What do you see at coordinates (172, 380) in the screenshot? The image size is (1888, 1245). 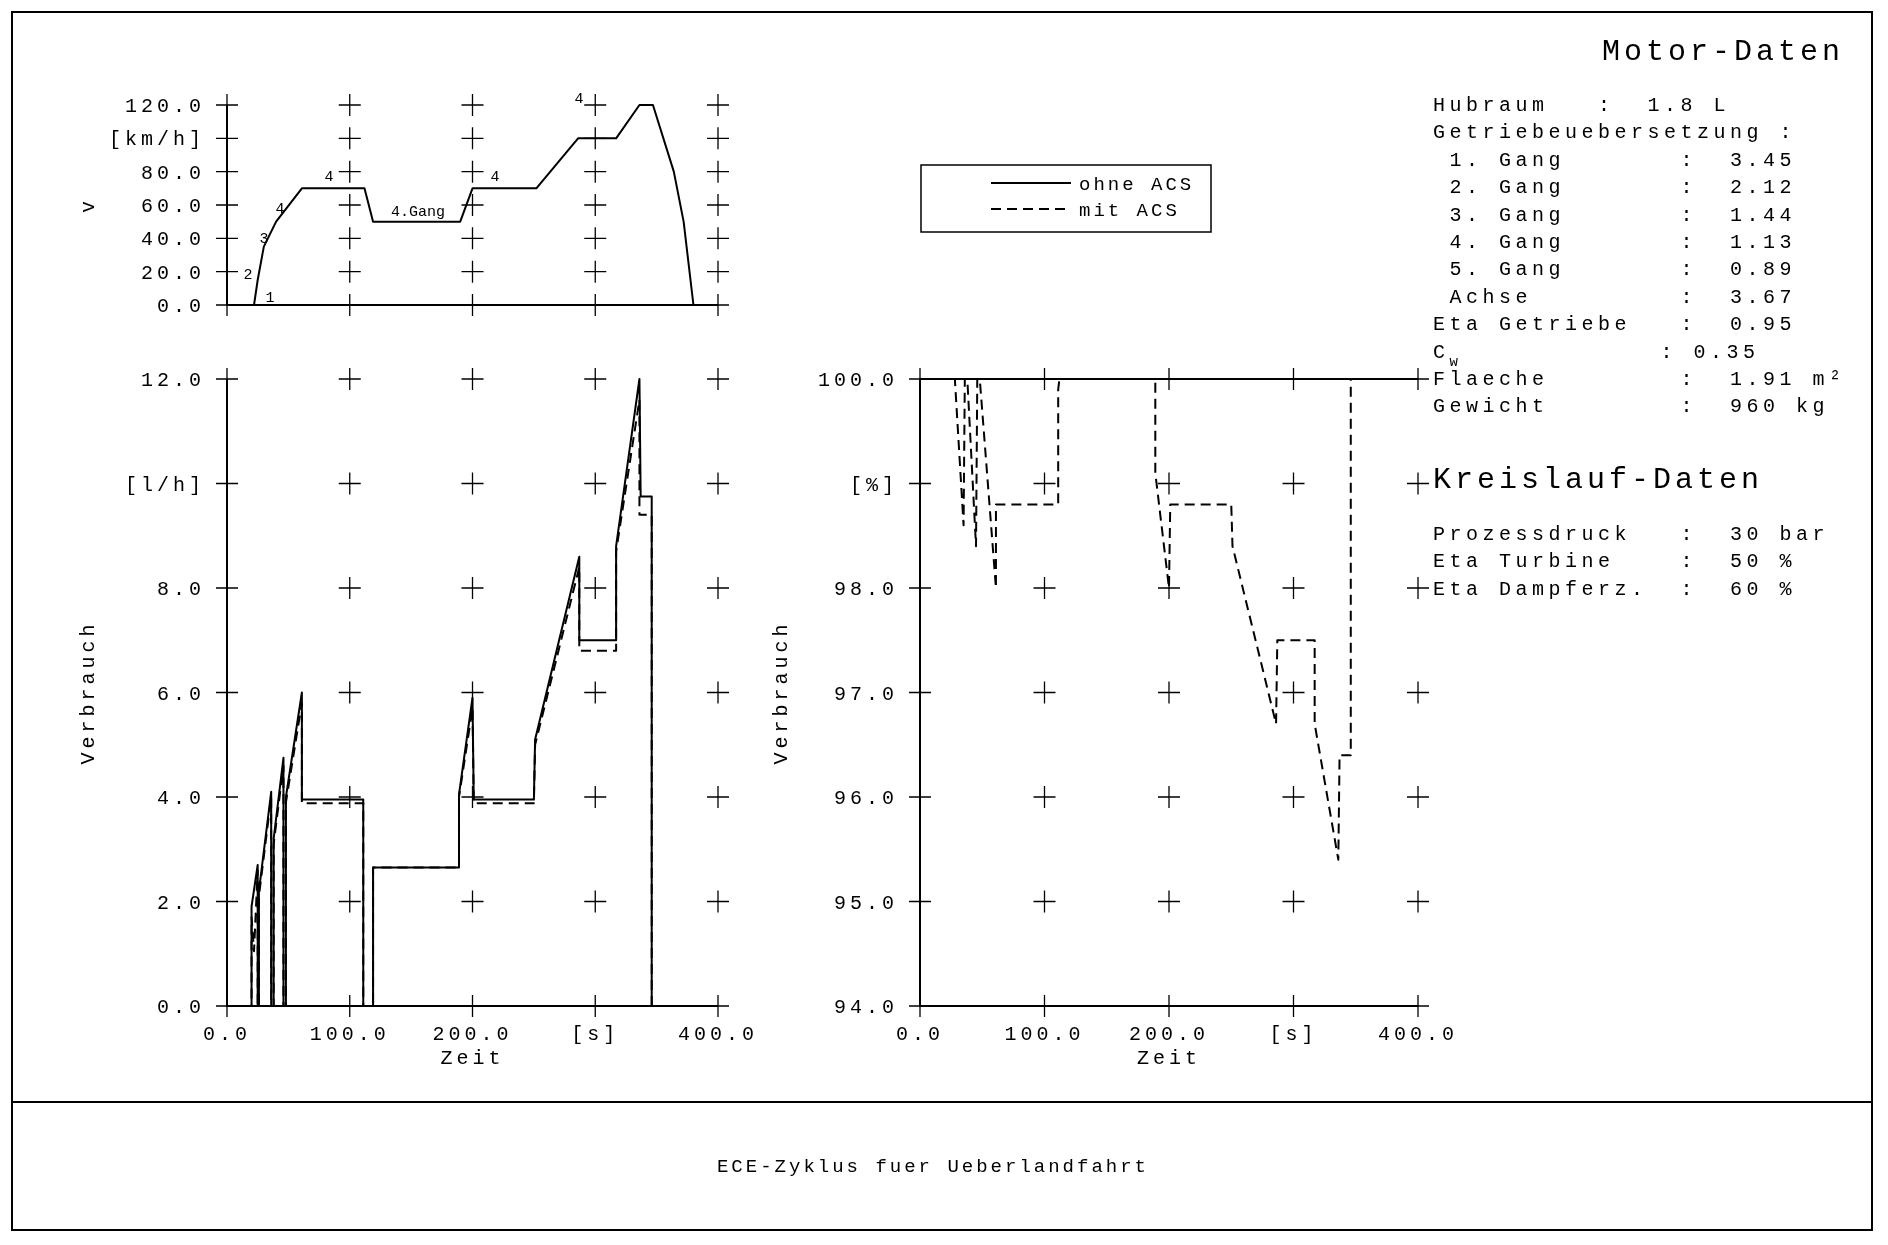 I see `y-tick-label: 12.0` at bounding box center [172, 380].